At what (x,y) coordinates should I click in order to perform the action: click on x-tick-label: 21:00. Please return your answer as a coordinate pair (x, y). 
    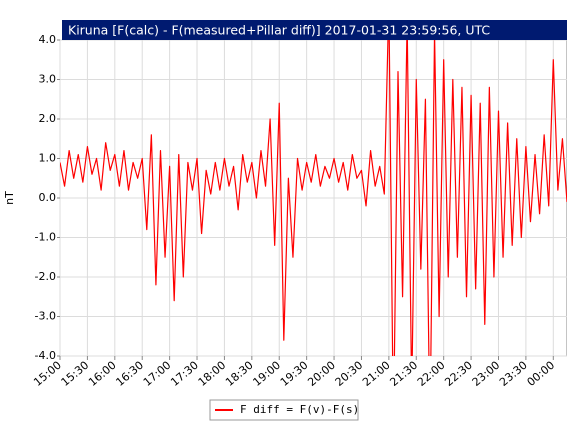
    Looking at the image, I should click on (376, 374).